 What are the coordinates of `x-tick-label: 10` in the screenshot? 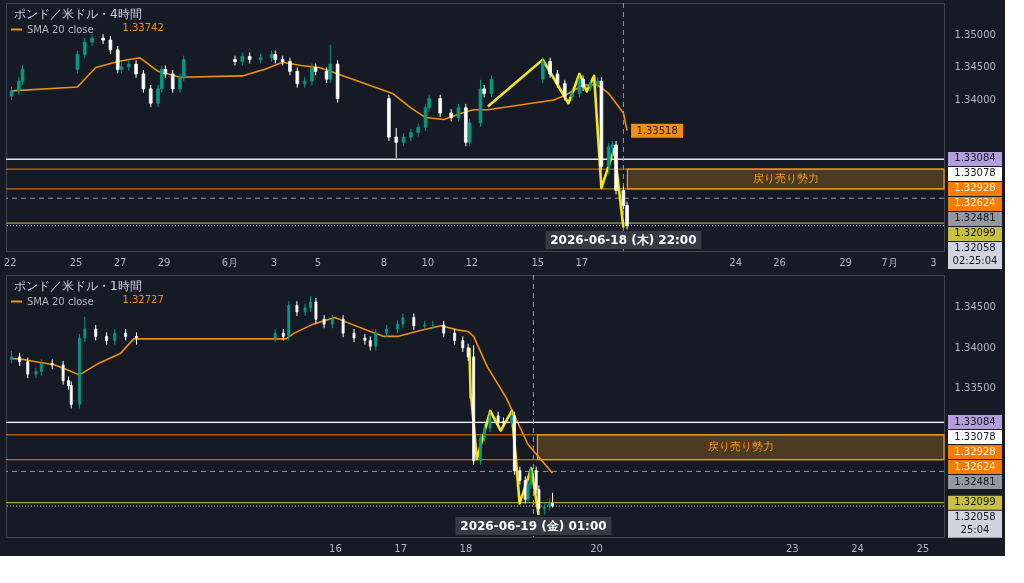 It's located at (428, 262).